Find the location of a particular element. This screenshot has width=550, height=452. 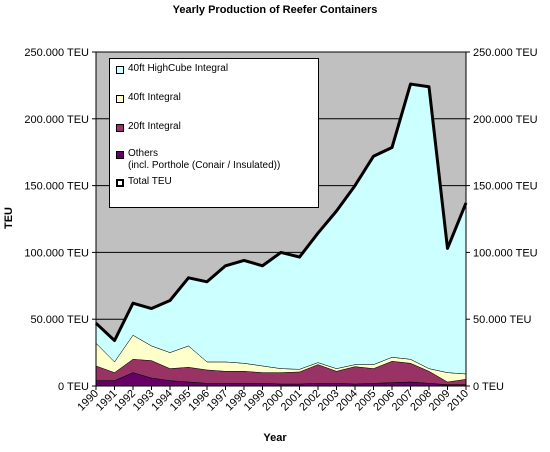

y-tick-label-left: 250.000 TEU is located at coordinates (56, 53).